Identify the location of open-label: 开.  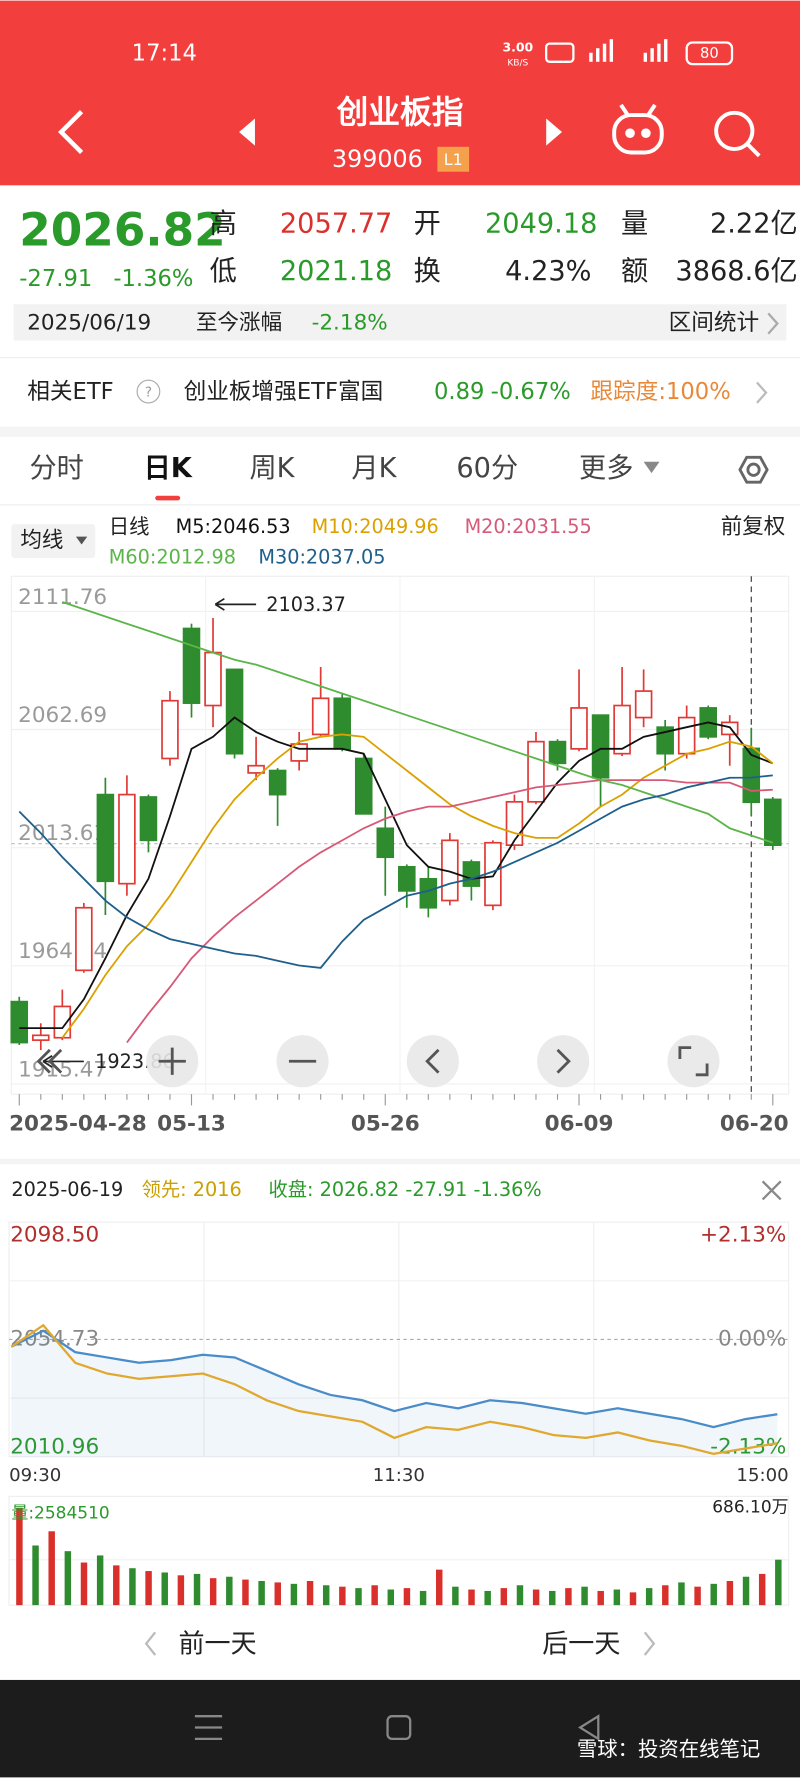
(427, 223).